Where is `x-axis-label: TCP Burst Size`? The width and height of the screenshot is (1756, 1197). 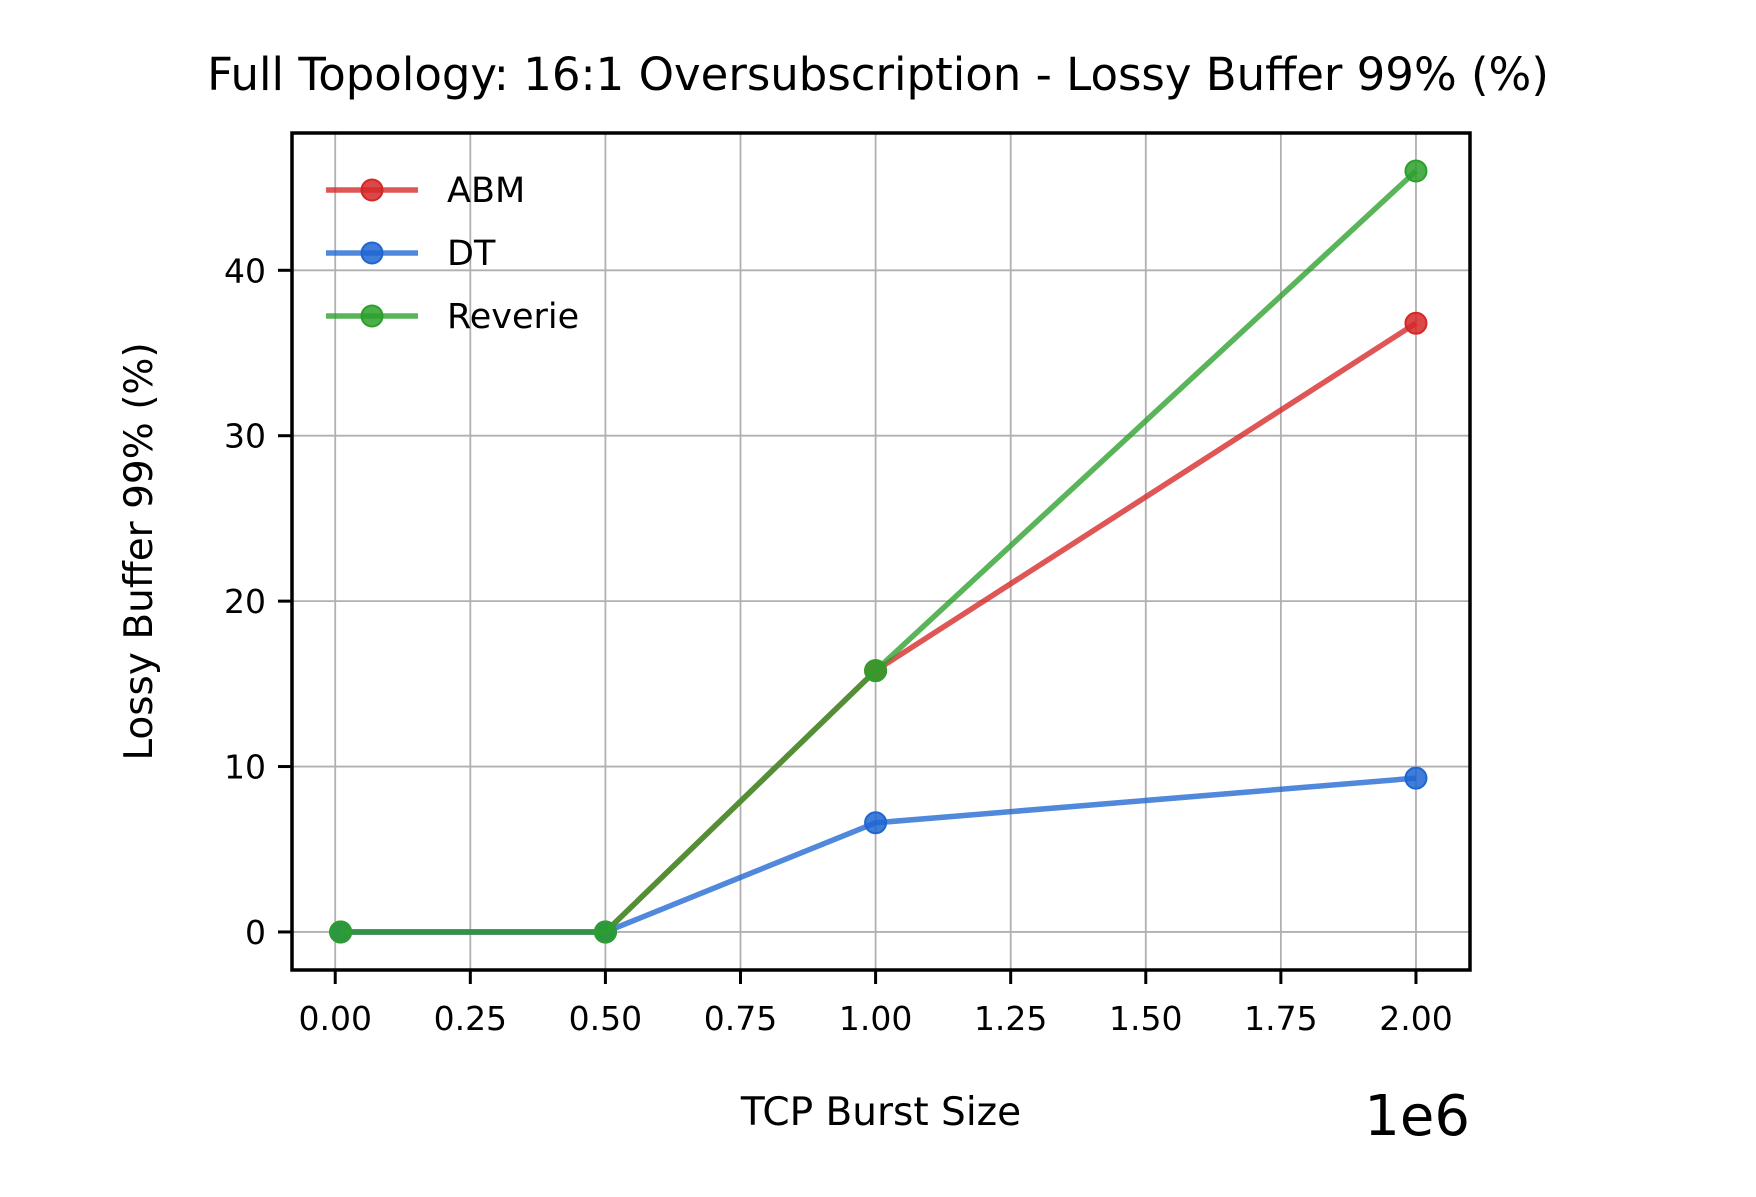
x-axis-label: TCP Burst Size is located at coordinates (880, 1112).